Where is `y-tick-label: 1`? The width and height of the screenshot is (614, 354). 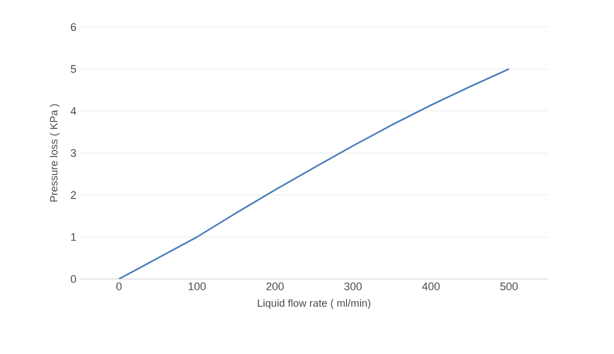 y-tick-label: 1 is located at coordinates (73, 237).